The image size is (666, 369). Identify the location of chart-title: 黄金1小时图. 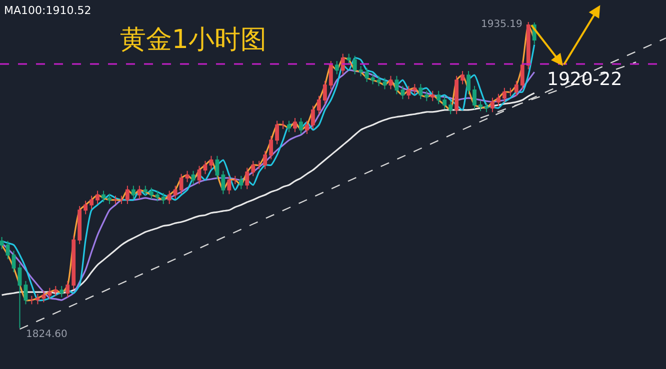
(193, 39).